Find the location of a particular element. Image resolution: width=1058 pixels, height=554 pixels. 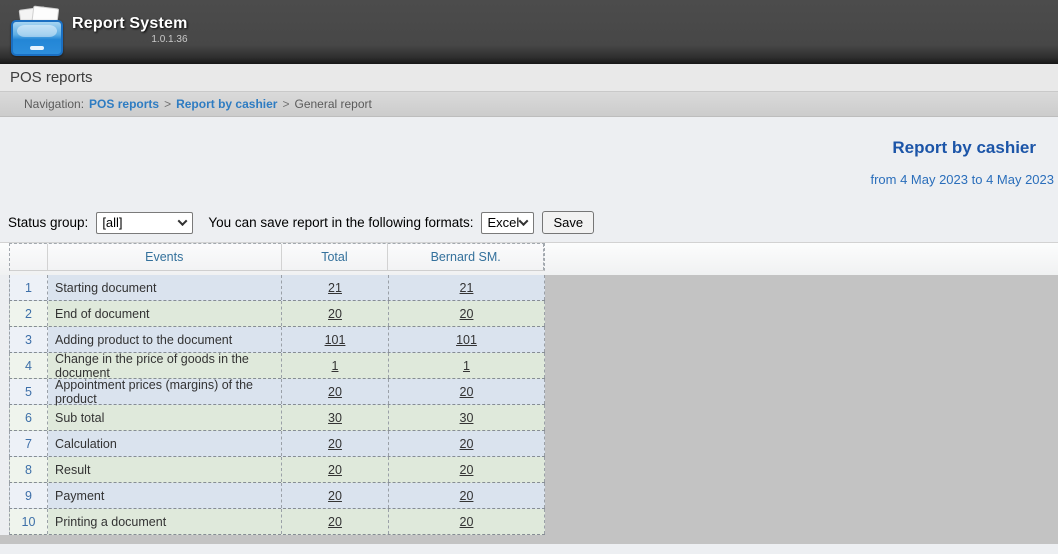

status-group-label: Status group: is located at coordinates (48, 222).